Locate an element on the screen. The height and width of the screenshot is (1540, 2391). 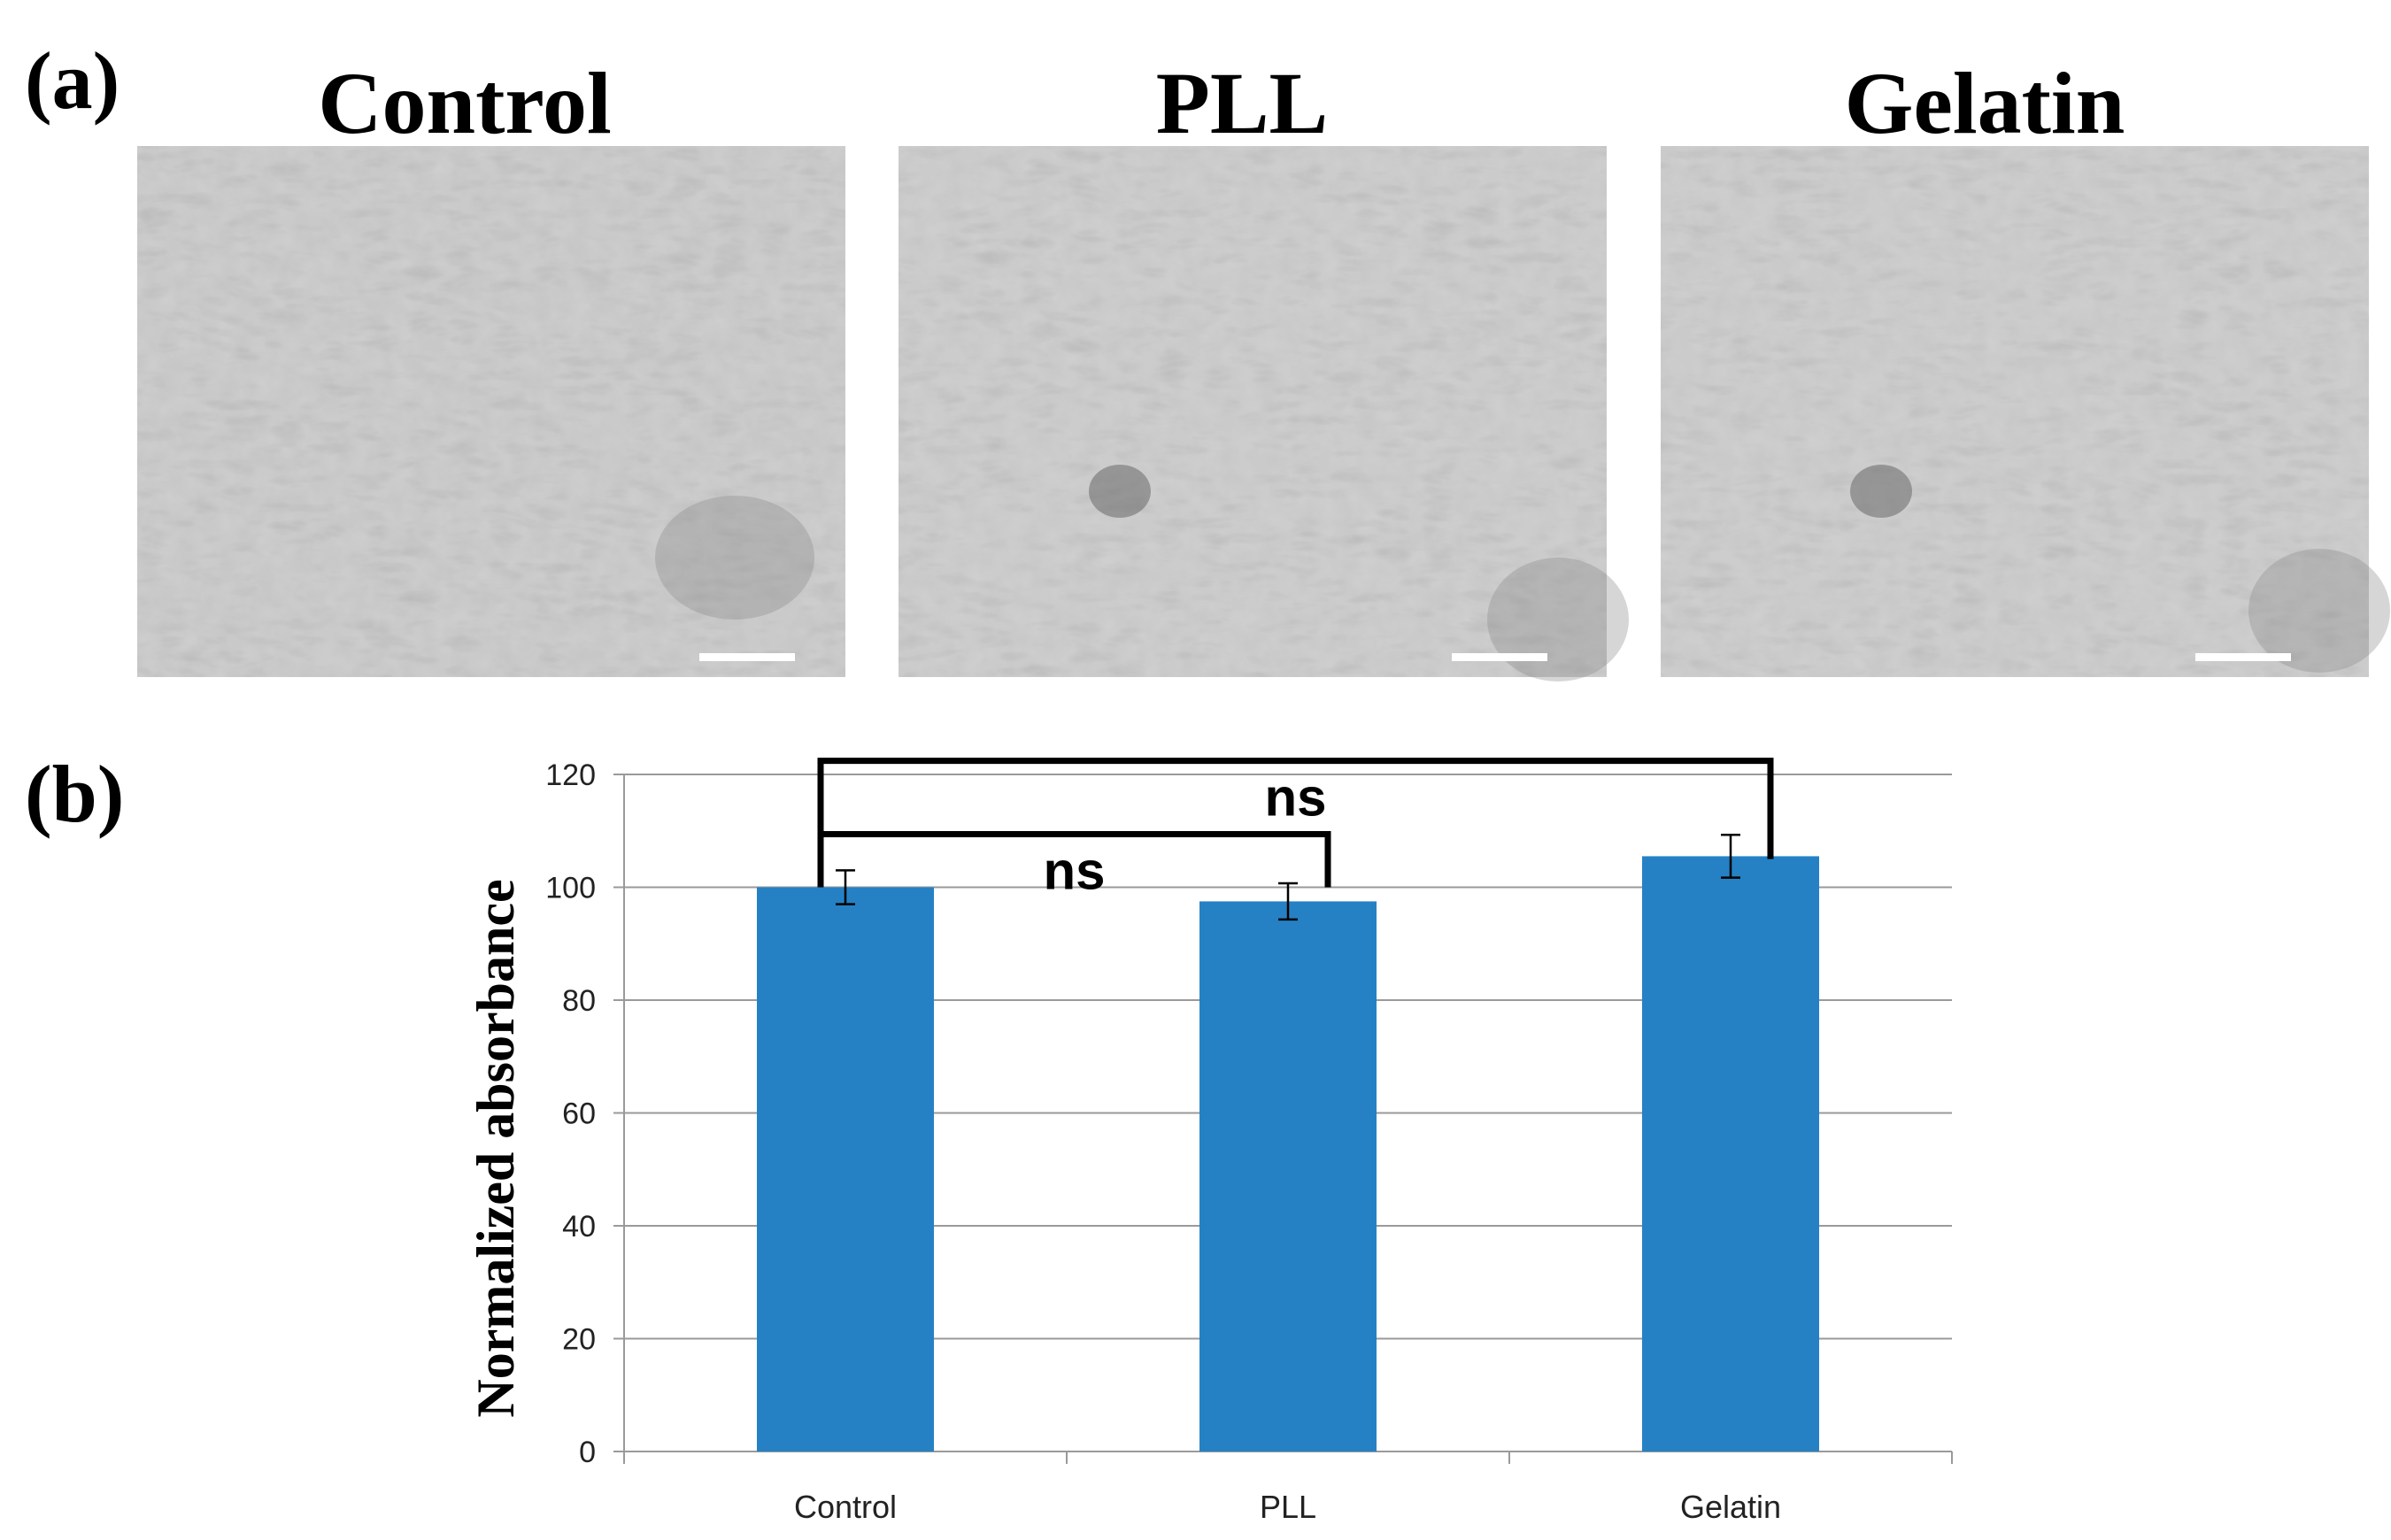
y-tick-label: 120 is located at coordinates (570, 775).